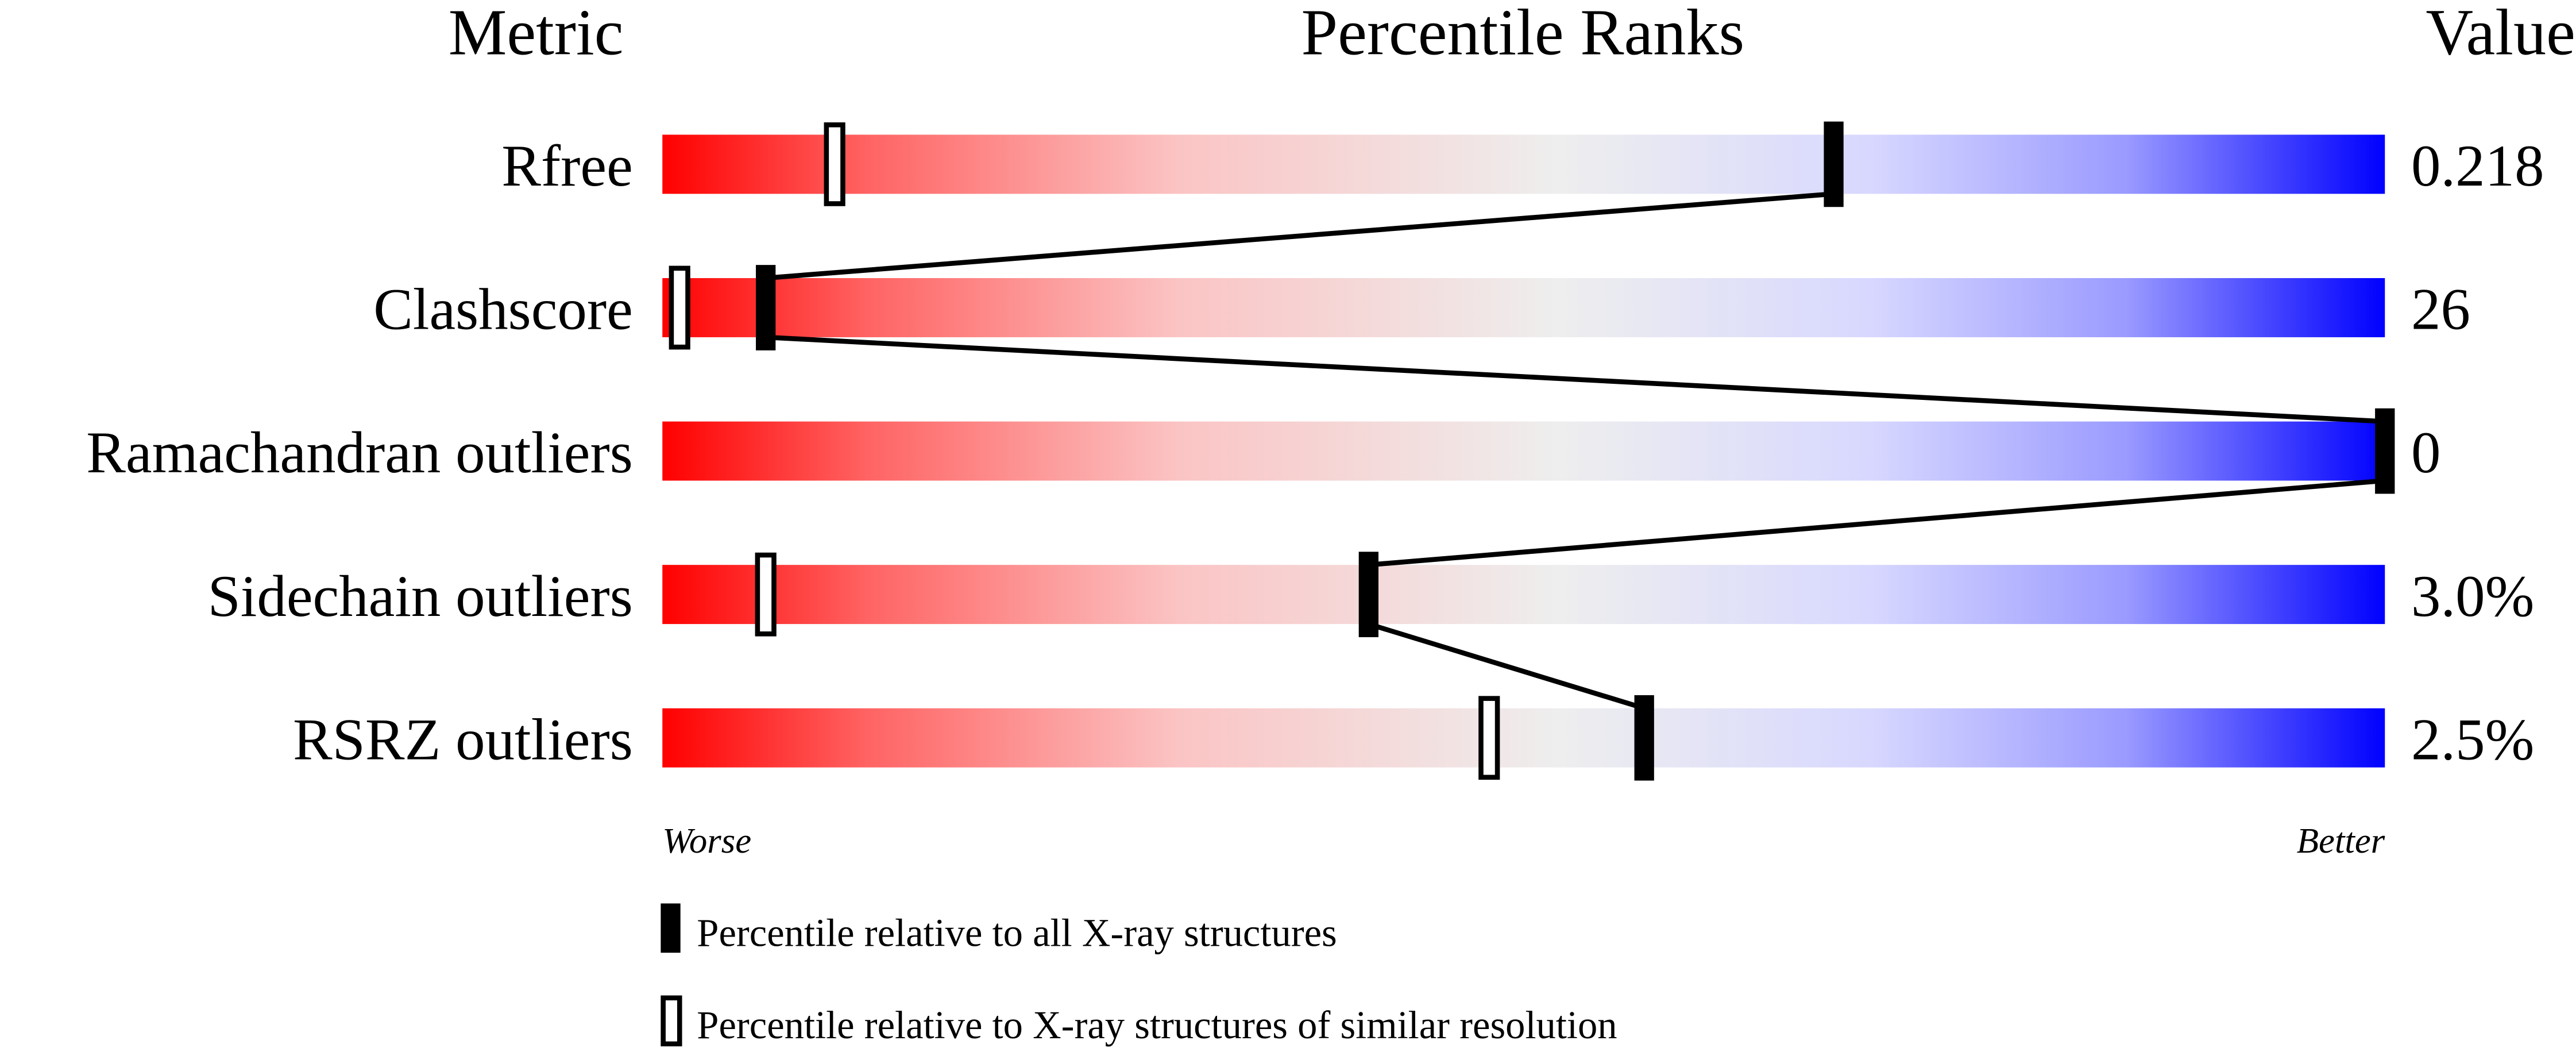 This screenshot has width=2576, height=1048. Describe the element at coordinates (359, 453) in the screenshot. I see `metric-label: Ramachandran outliers` at that location.